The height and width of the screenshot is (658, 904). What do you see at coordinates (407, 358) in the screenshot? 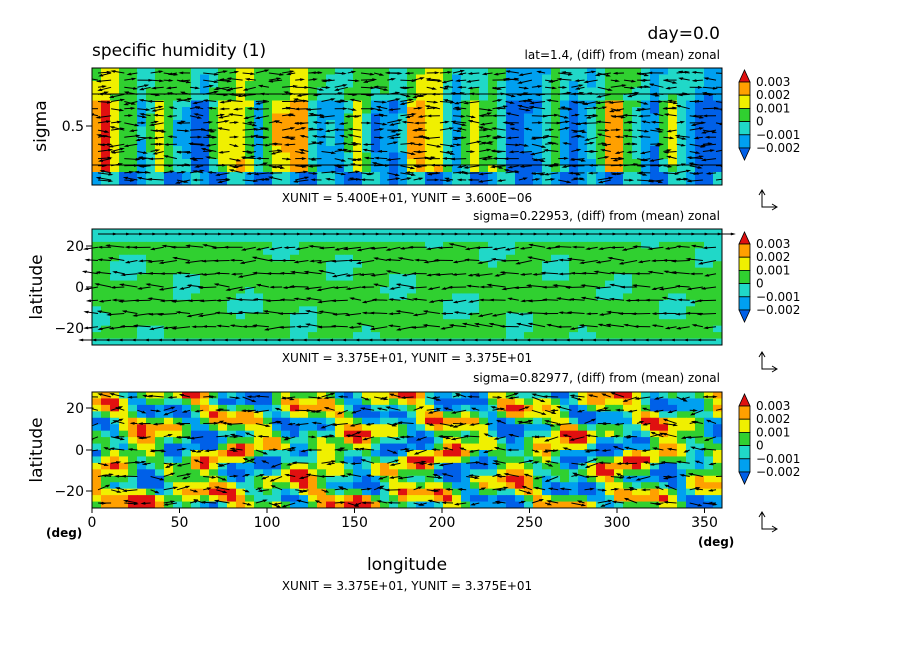
I see `panel-middle-units: XUNIT = 3.375E+01, YUNIT = 3.375E+01` at bounding box center [407, 358].